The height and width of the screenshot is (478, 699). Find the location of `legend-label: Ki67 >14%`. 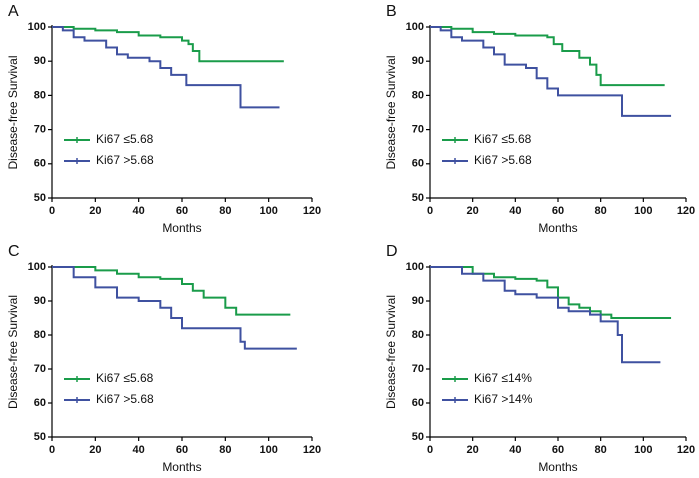

legend-label: Ki67 >14% is located at coordinates (503, 399).